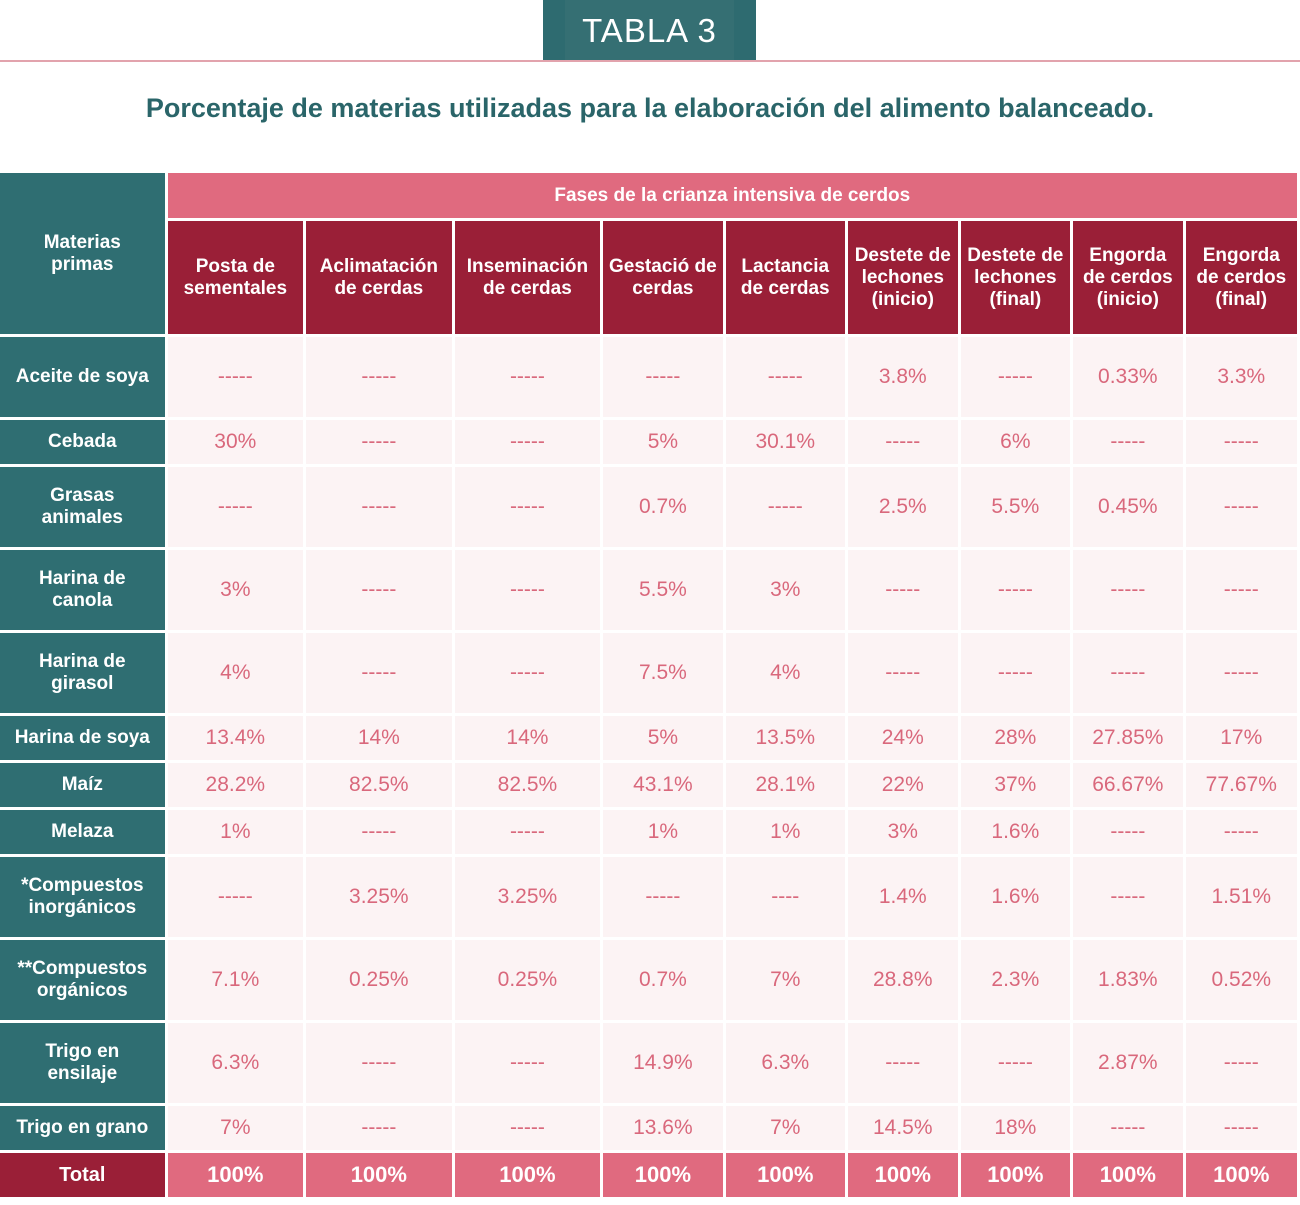  I want to click on table-cell: 30.1%, so click(785, 442).